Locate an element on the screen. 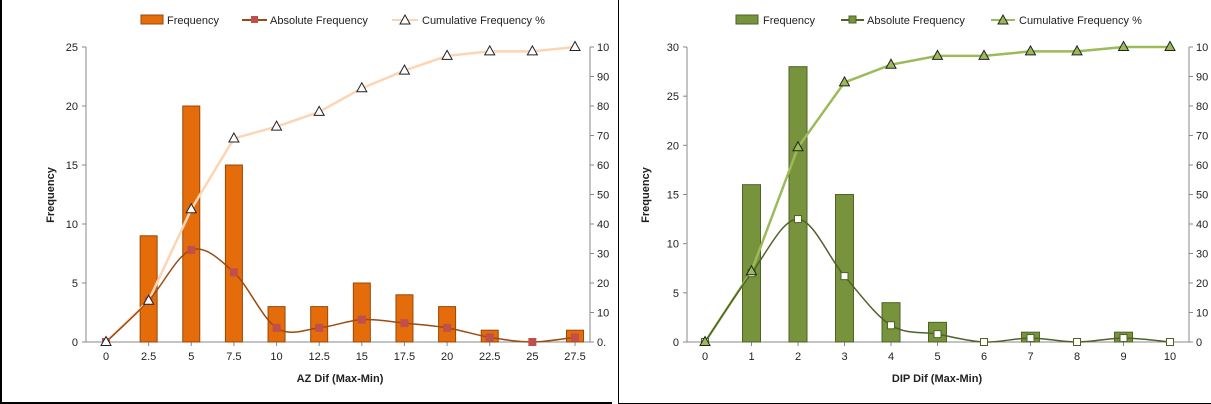  dip-x-tick-label: 8 is located at coordinates (1077, 357).